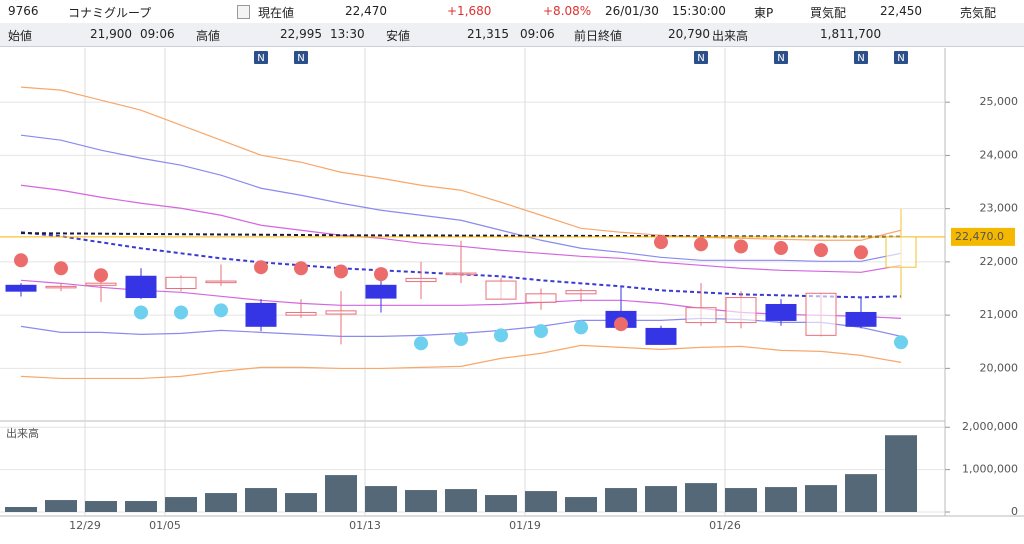 The width and height of the screenshot is (1024, 544). I want to click on name: コナミグループ, so click(110, 13).